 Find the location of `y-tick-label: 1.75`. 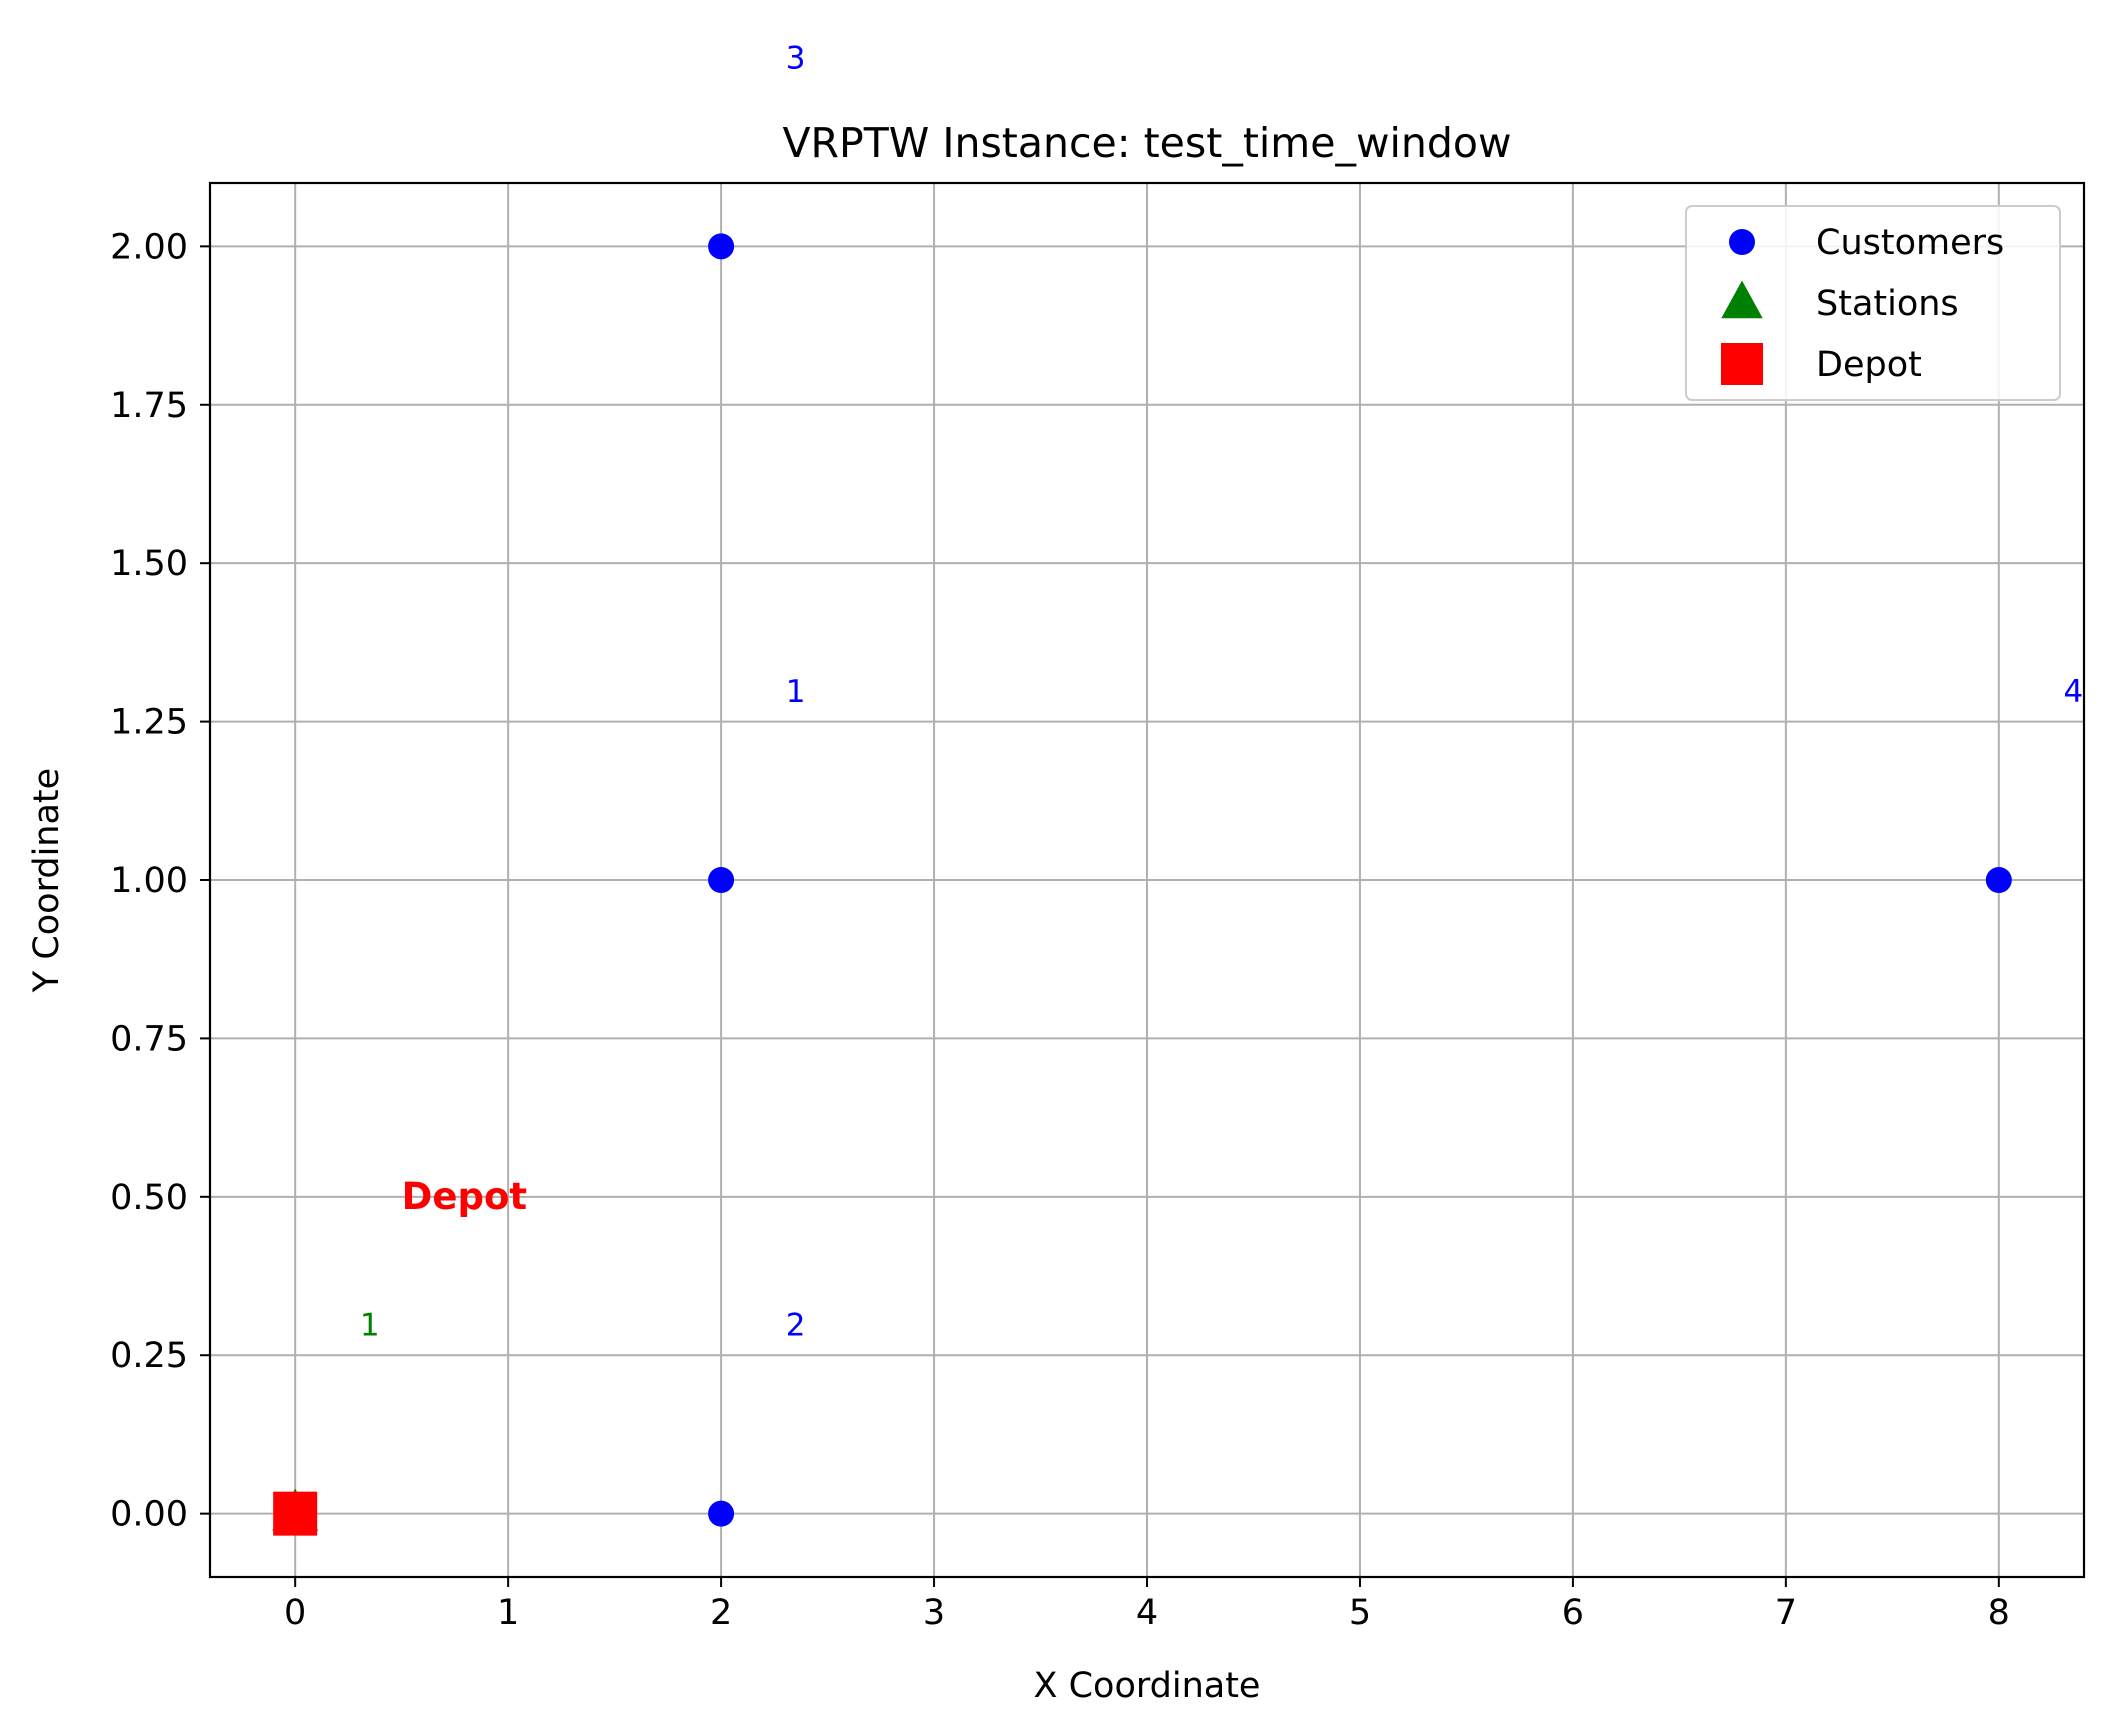

y-tick-label: 1.75 is located at coordinates (149, 406).